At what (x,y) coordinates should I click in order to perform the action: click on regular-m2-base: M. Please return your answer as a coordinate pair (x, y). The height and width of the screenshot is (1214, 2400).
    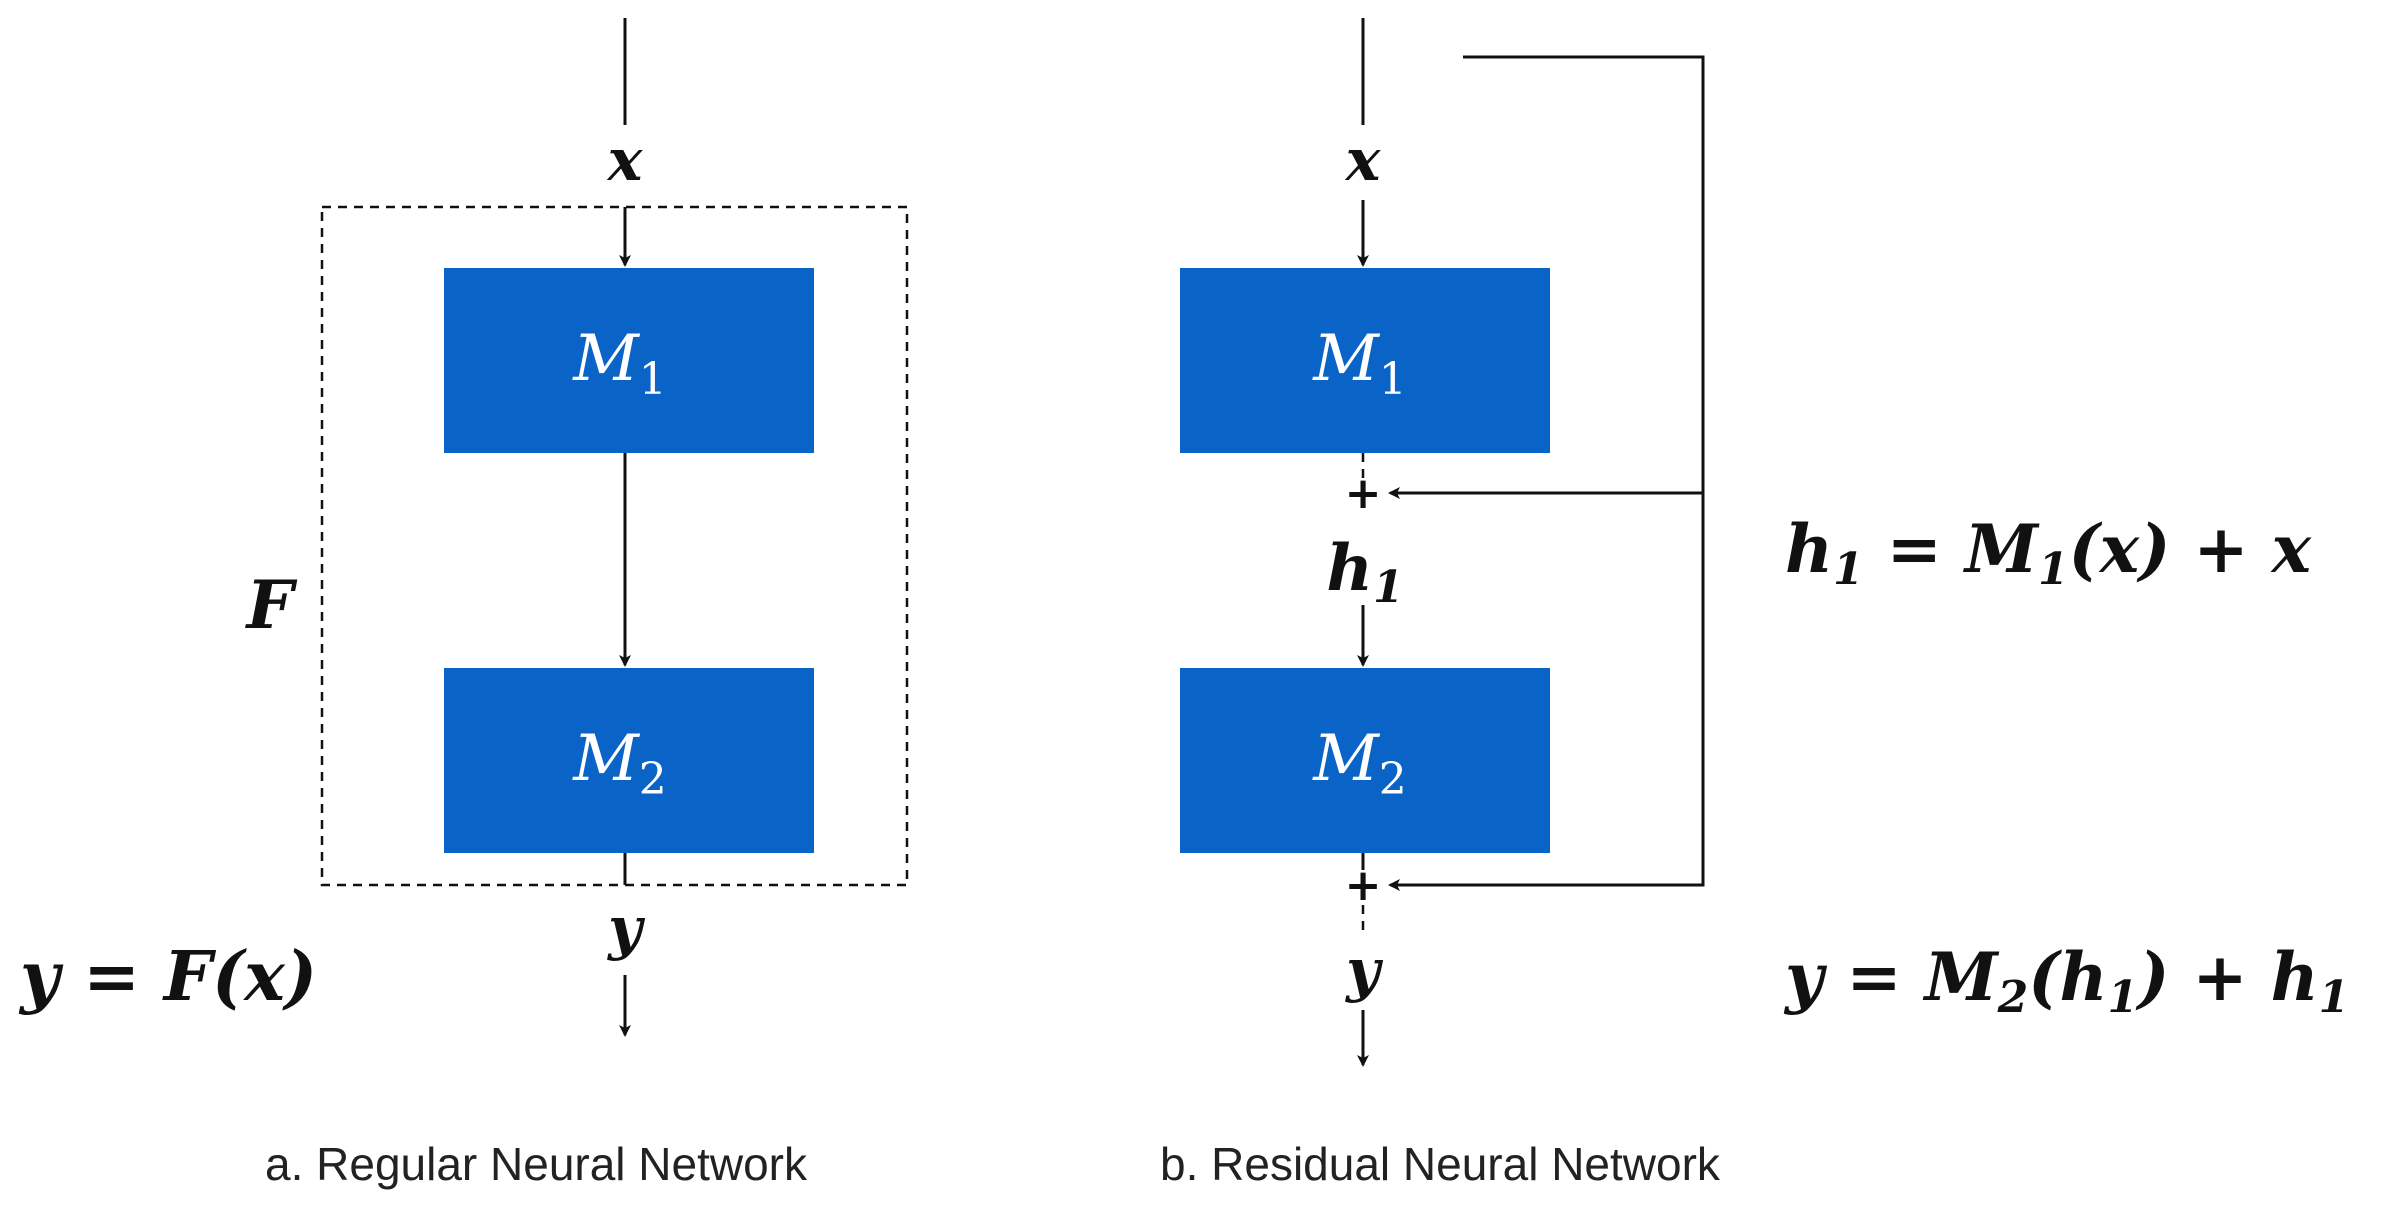
    Looking at the image, I should click on (606, 759).